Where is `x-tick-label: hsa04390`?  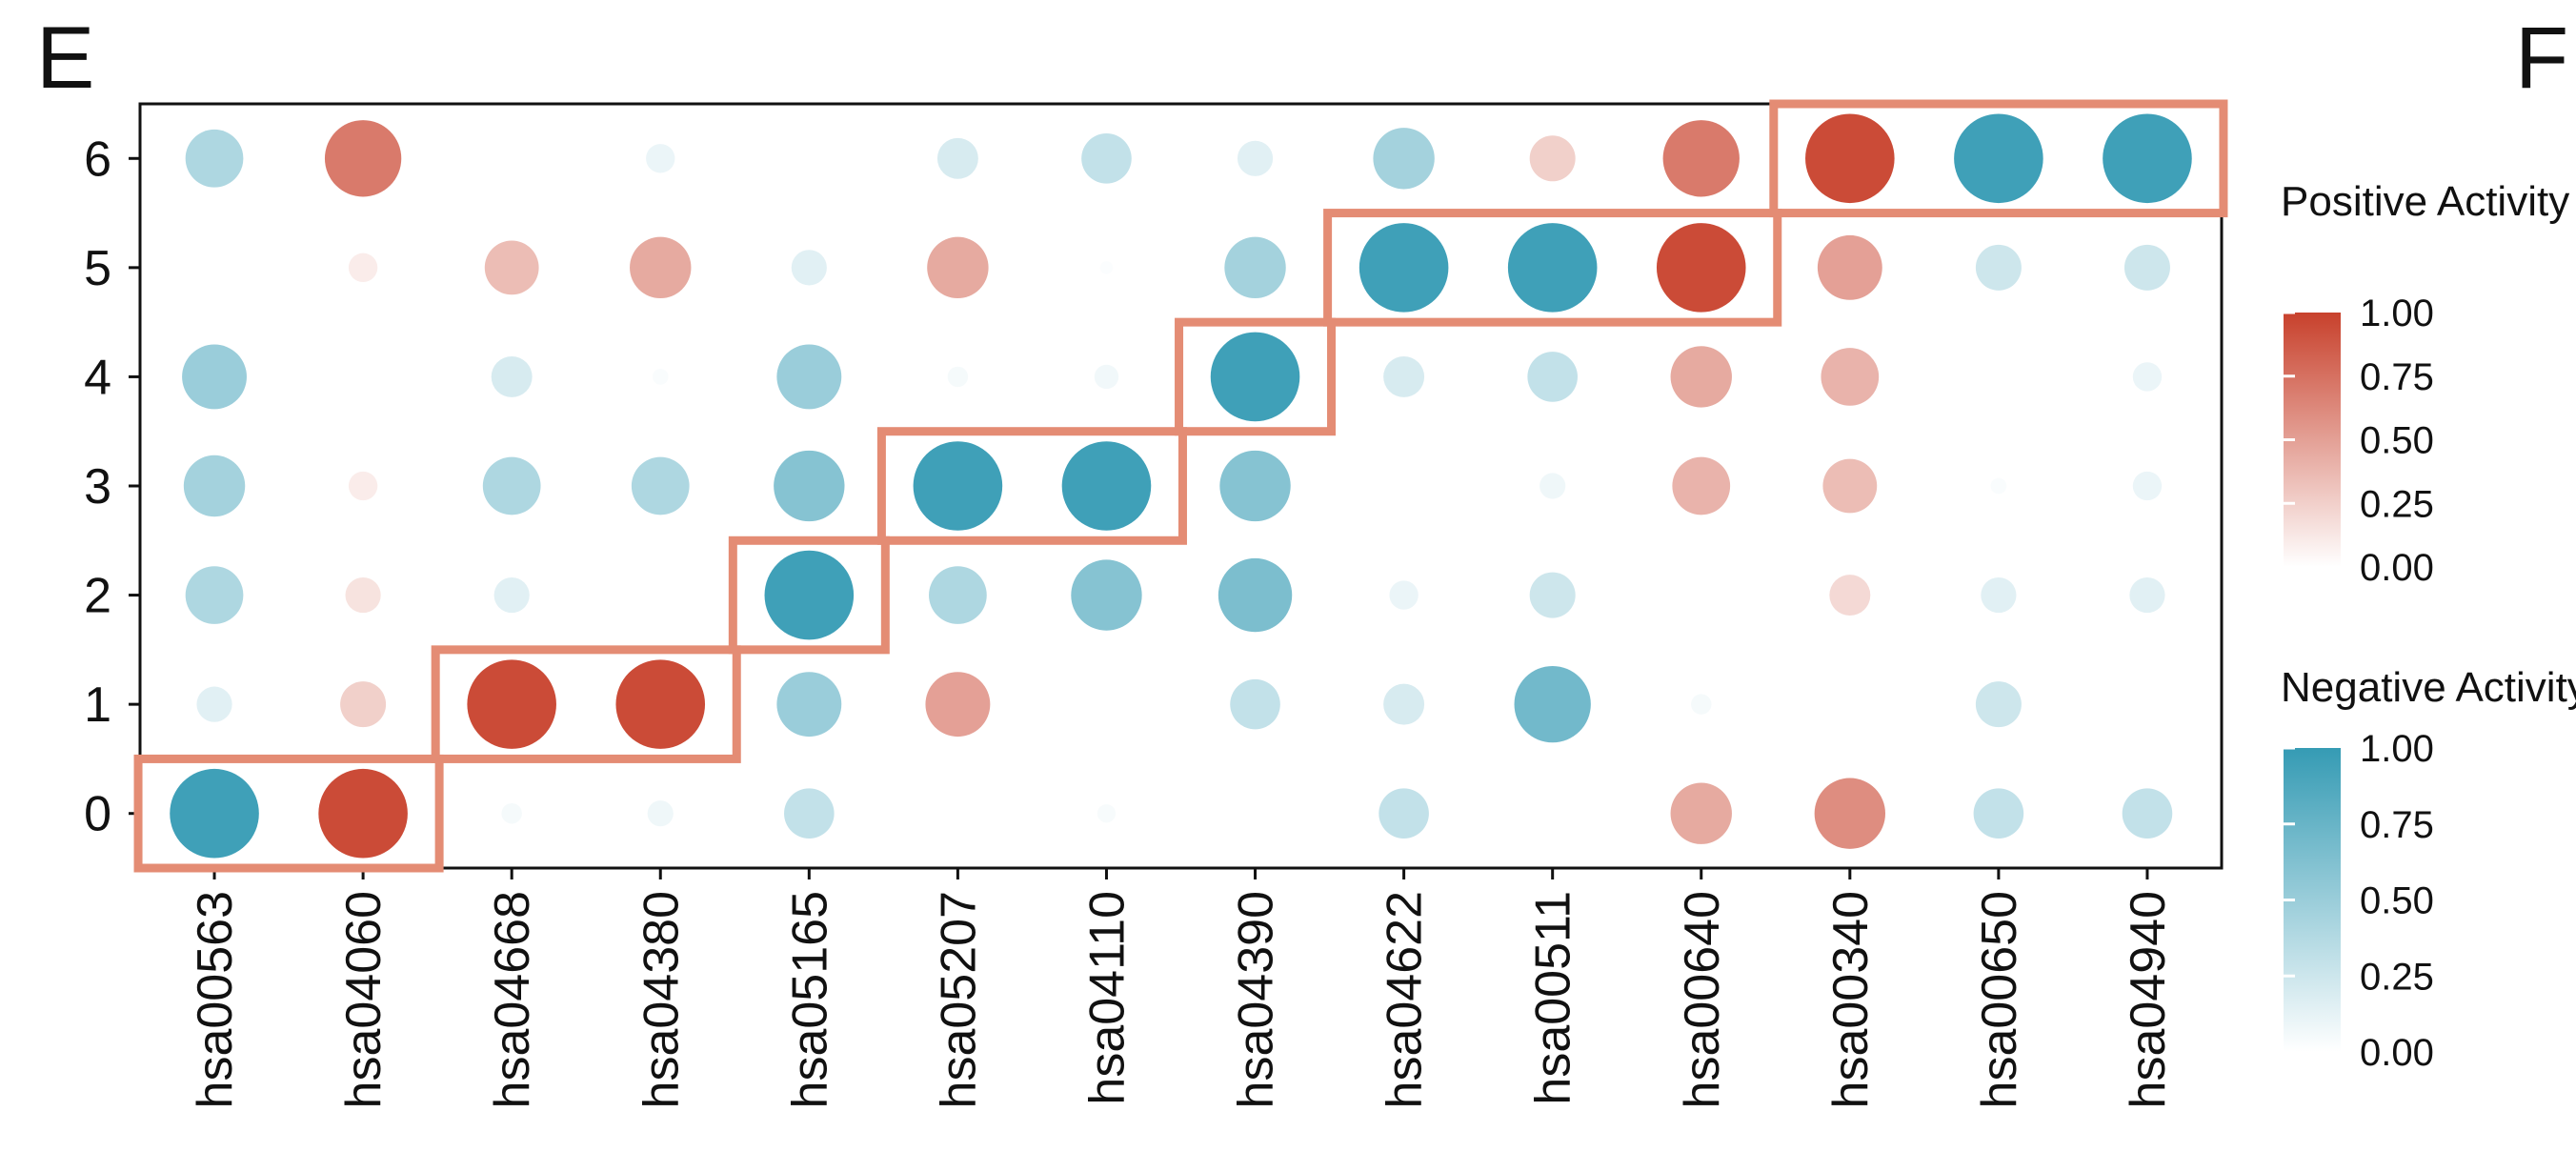
x-tick-label: hsa04390 is located at coordinates (1256, 1000).